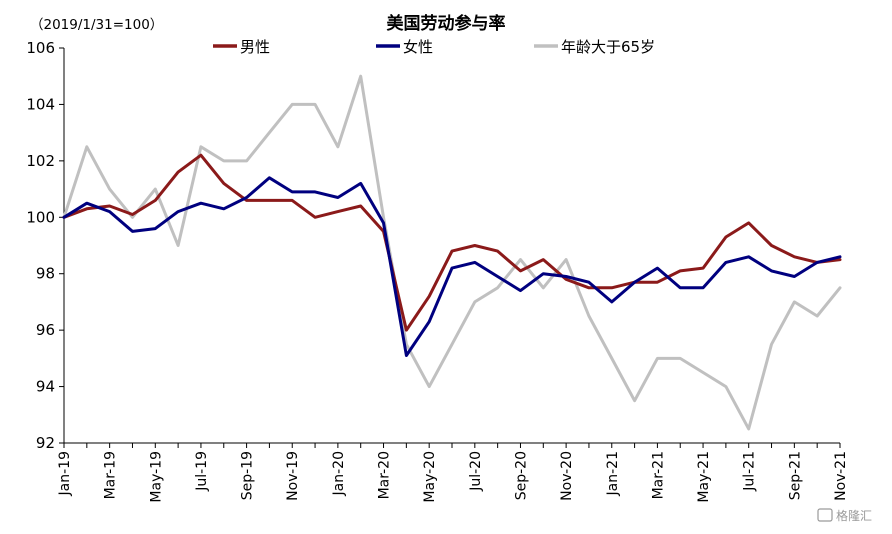  Describe the element at coordinates (339, 473) in the screenshot. I see `x-tick-label: Jan-20` at that location.